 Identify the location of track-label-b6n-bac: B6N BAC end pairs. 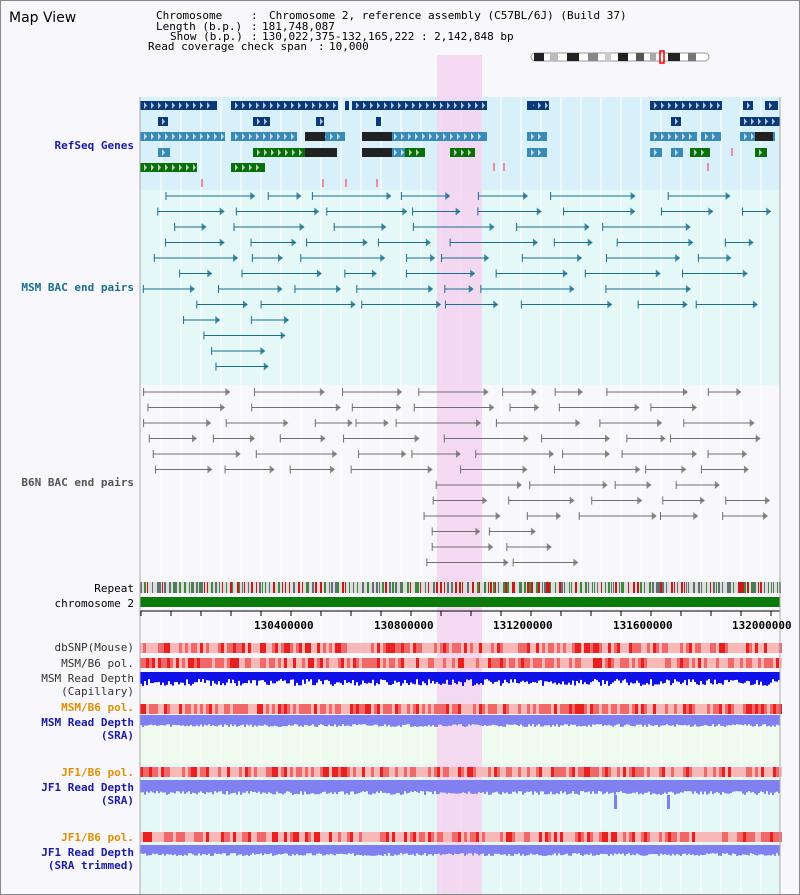
(77, 482).